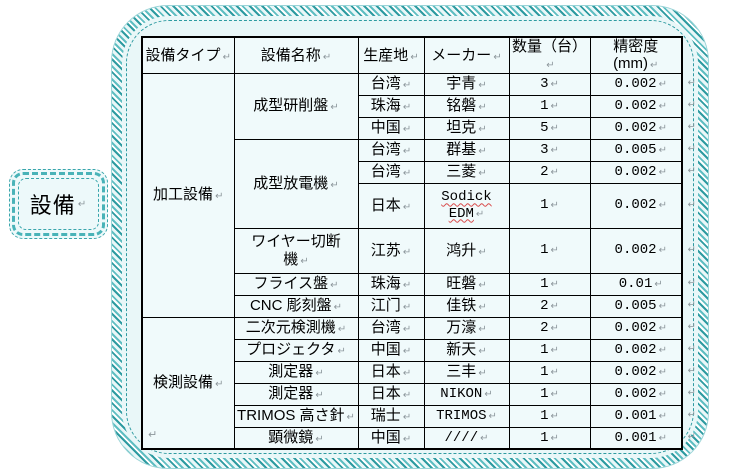 The height and width of the screenshot is (473, 736). Describe the element at coordinates (466, 84) in the screenshot. I see `cell-maker: 宇青 ↵` at that location.